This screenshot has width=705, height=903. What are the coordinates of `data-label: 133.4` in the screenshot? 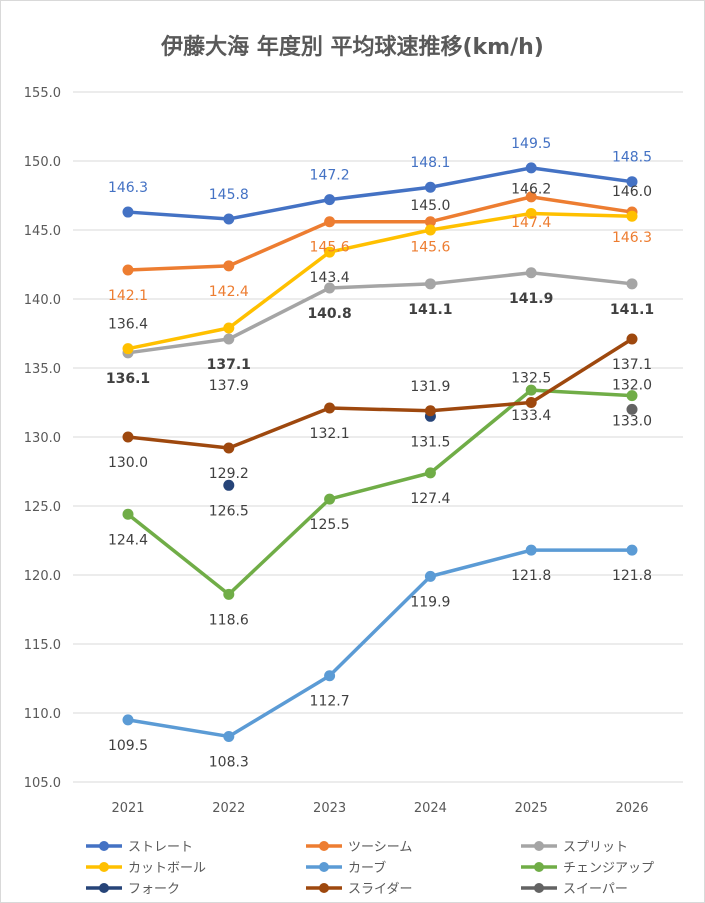 It's located at (531, 416).